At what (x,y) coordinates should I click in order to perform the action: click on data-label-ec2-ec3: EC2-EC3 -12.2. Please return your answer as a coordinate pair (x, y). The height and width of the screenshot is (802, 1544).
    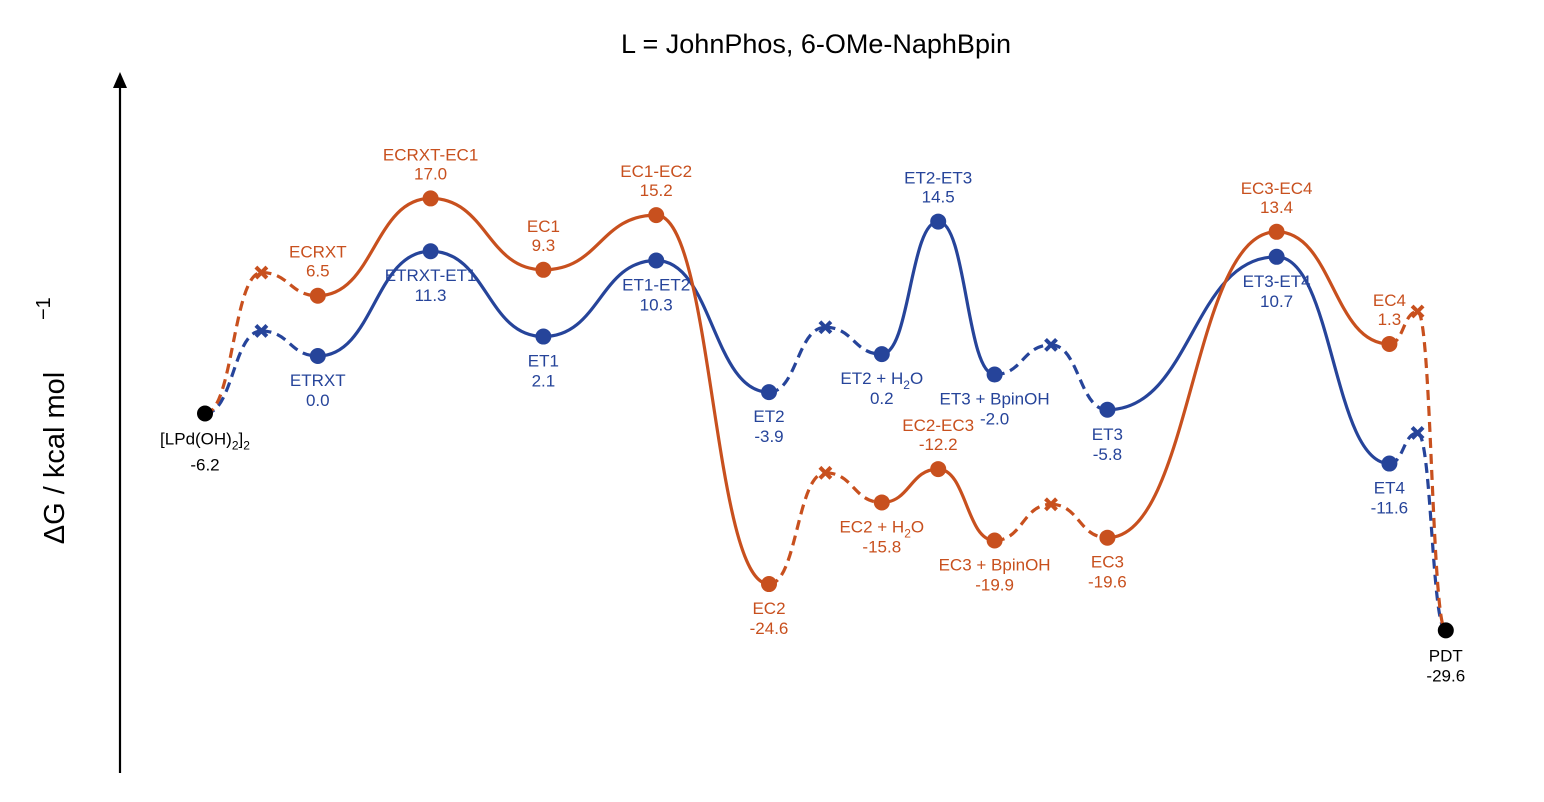
    Looking at the image, I should click on (938, 435).